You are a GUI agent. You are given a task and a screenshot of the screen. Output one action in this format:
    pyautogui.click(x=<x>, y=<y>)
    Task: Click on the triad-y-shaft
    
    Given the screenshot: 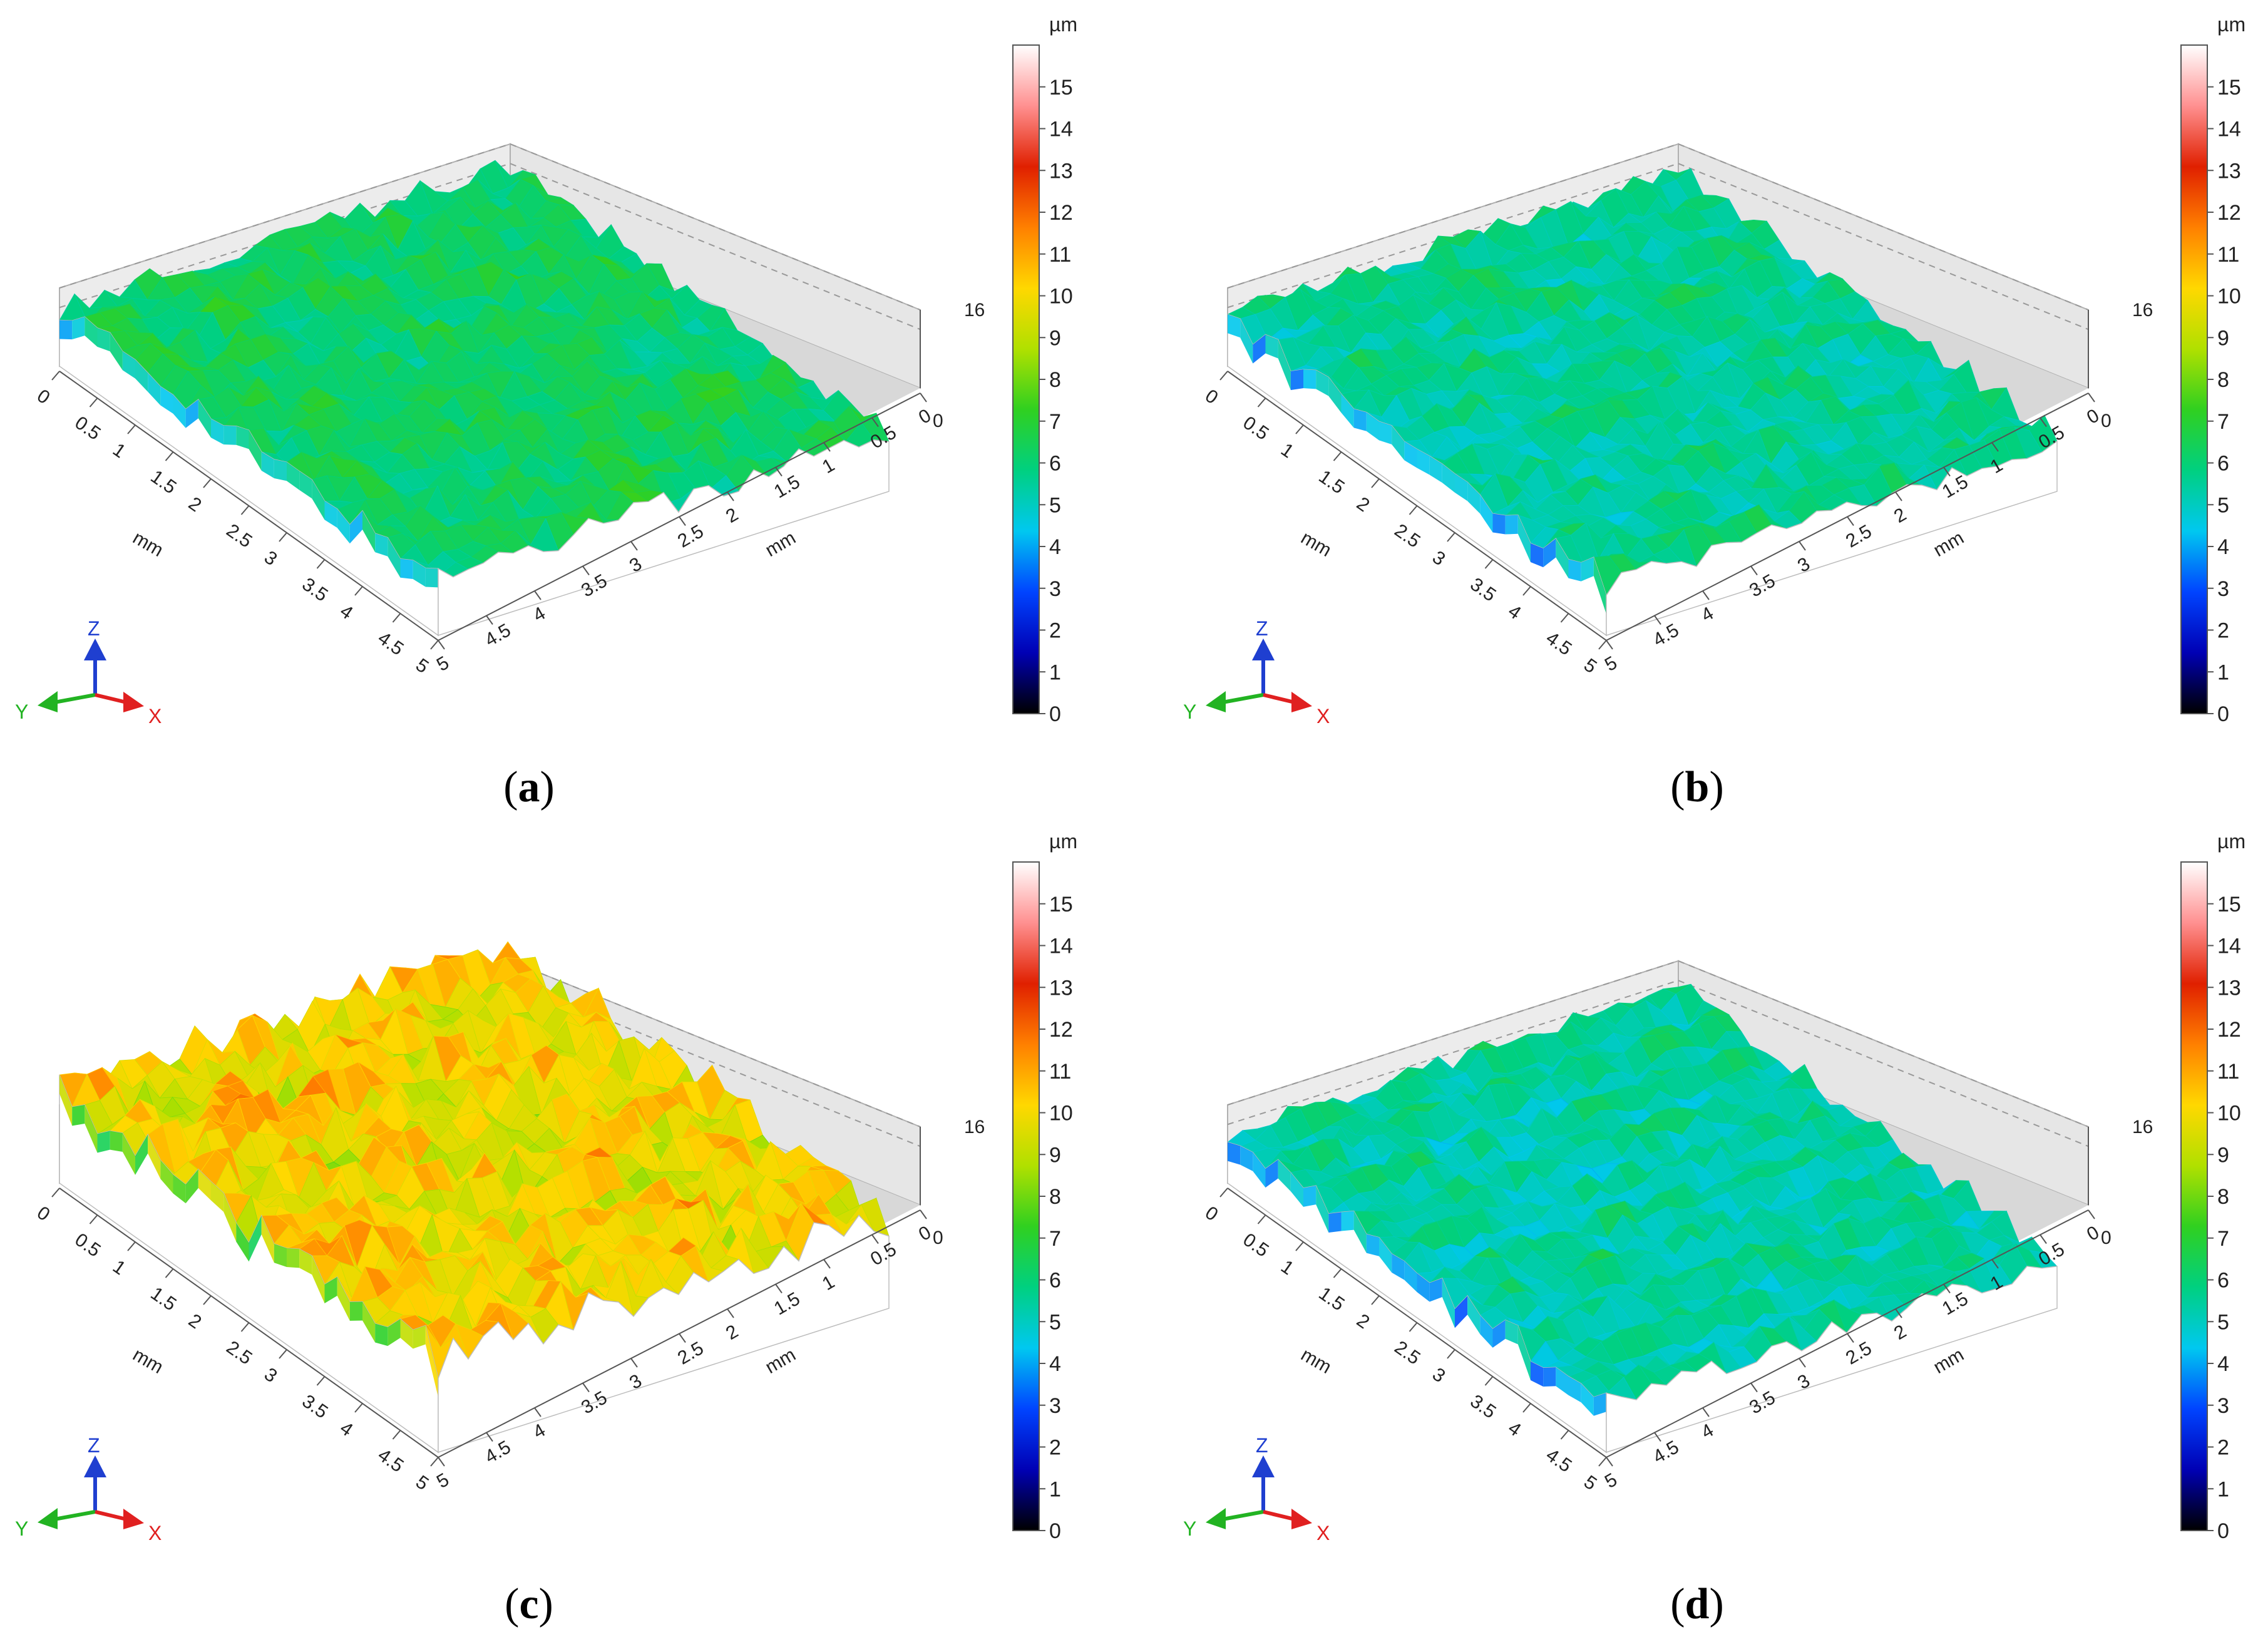 What is the action you would take?
    pyautogui.click(x=1243, y=1515)
    